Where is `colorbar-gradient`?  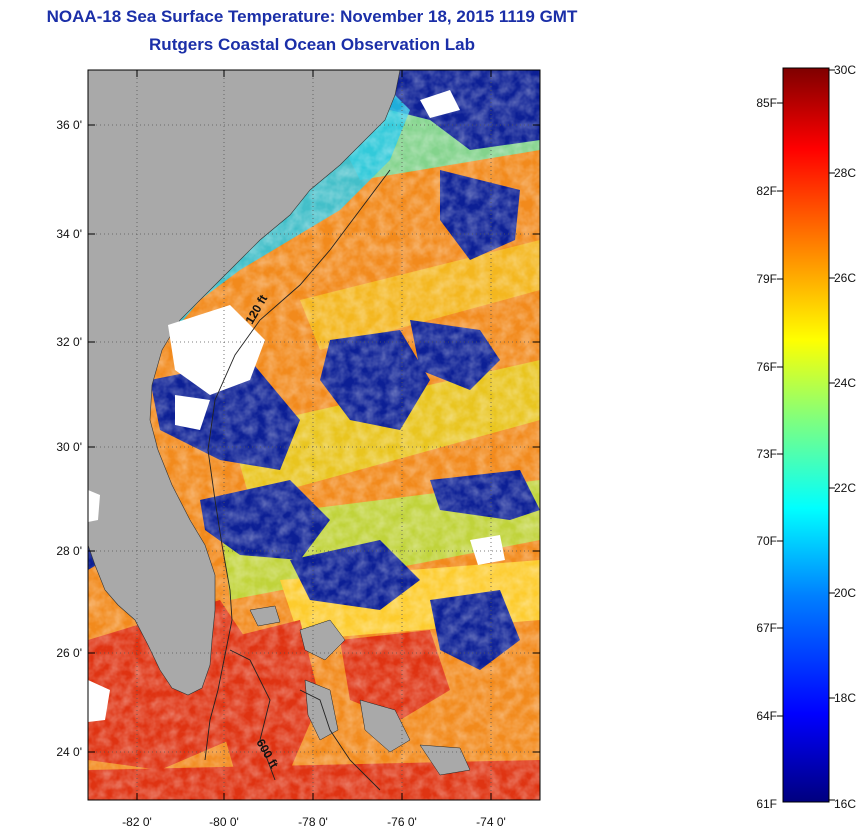 colorbar-gradient is located at coordinates (806, 435).